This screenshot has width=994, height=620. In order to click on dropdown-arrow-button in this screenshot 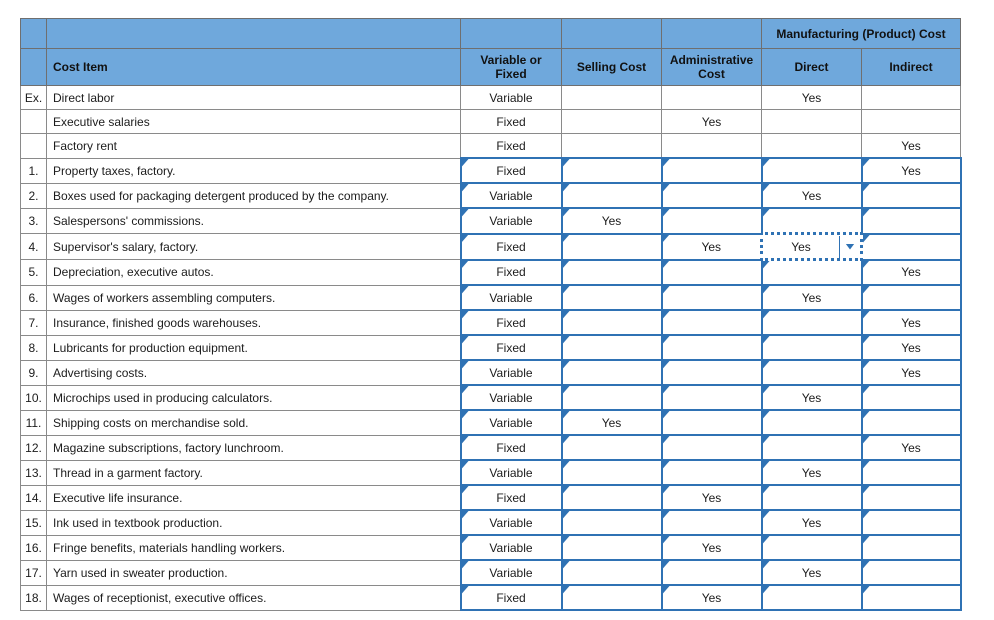, I will do `click(849, 246)`.